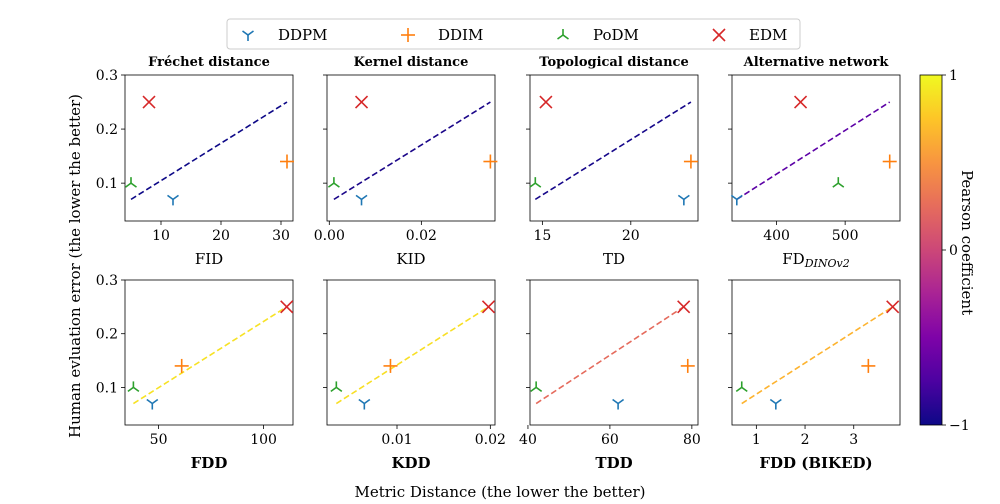 The image size is (1000, 504). What do you see at coordinates (613, 62) in the screenshot?
I see `panel-title: Topological distance` at bounding box center [613, 62].